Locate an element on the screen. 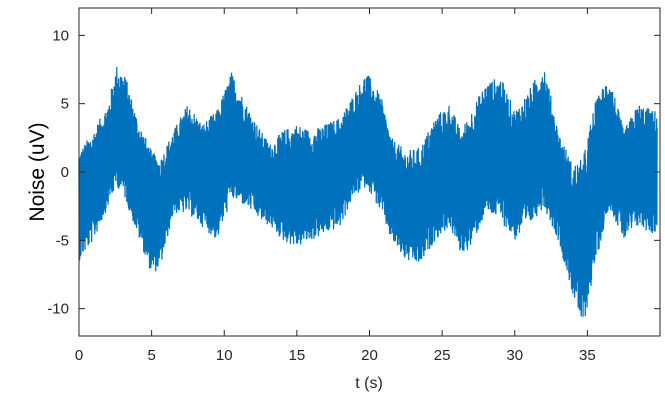 Image resolution: width=665 pixels, height=394 pixels. x-tick-label: 10 is located at coordinates (224, 355).